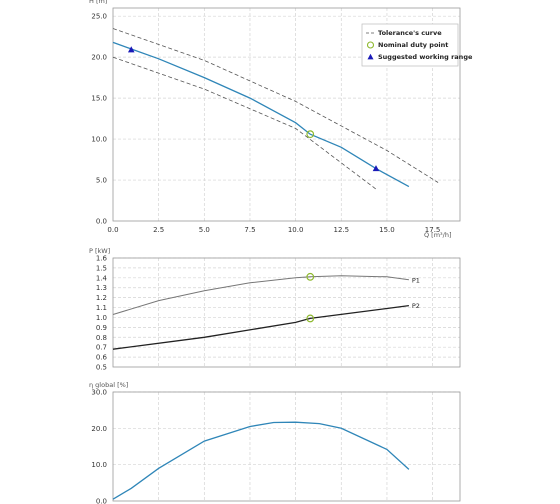 The image size is (560, 504). I want to click on legend-box, so click(410, 45).